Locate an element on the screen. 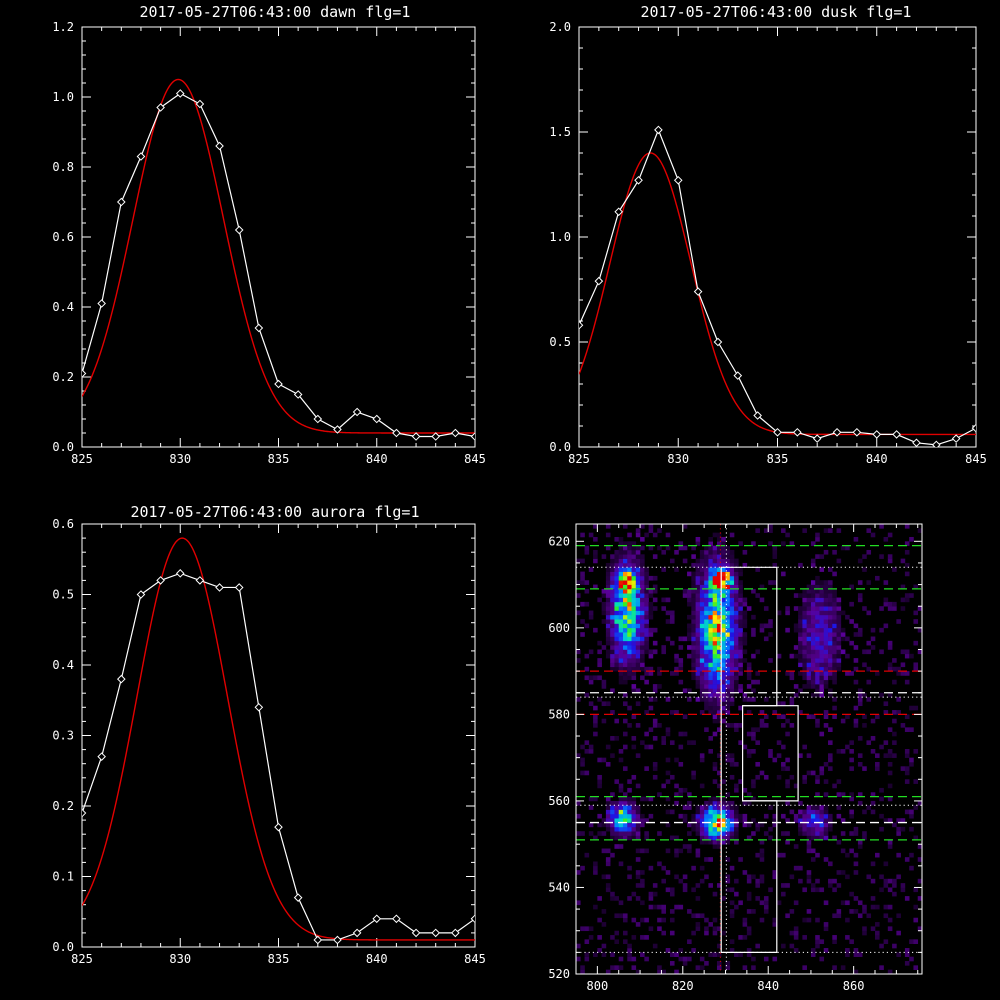 The width and height of the screenshot is (1000, 1000). dusk-ytick-label: 1.0 is located at coordinates (560, 237).